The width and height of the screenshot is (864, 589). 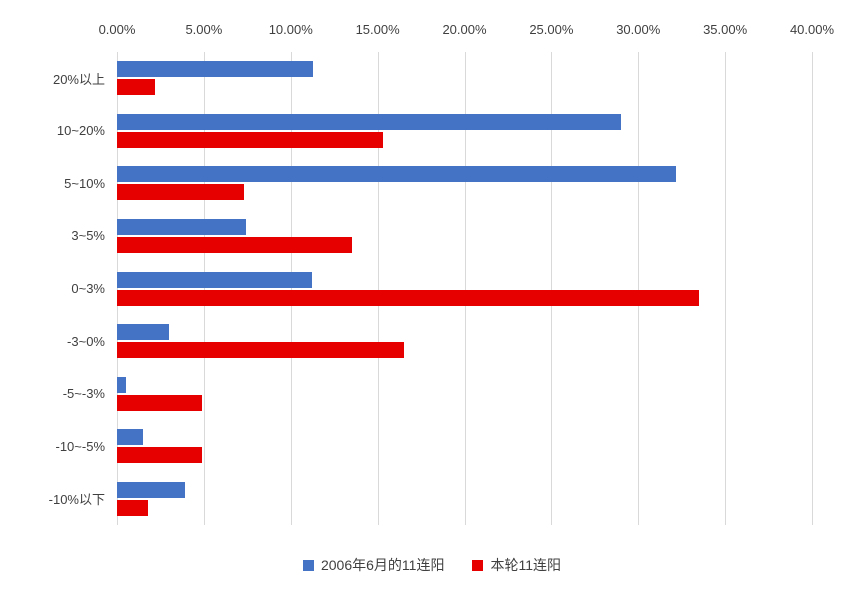 I want to click on legend-item-current: 本轮11连阳, so click(x=516, y=565).